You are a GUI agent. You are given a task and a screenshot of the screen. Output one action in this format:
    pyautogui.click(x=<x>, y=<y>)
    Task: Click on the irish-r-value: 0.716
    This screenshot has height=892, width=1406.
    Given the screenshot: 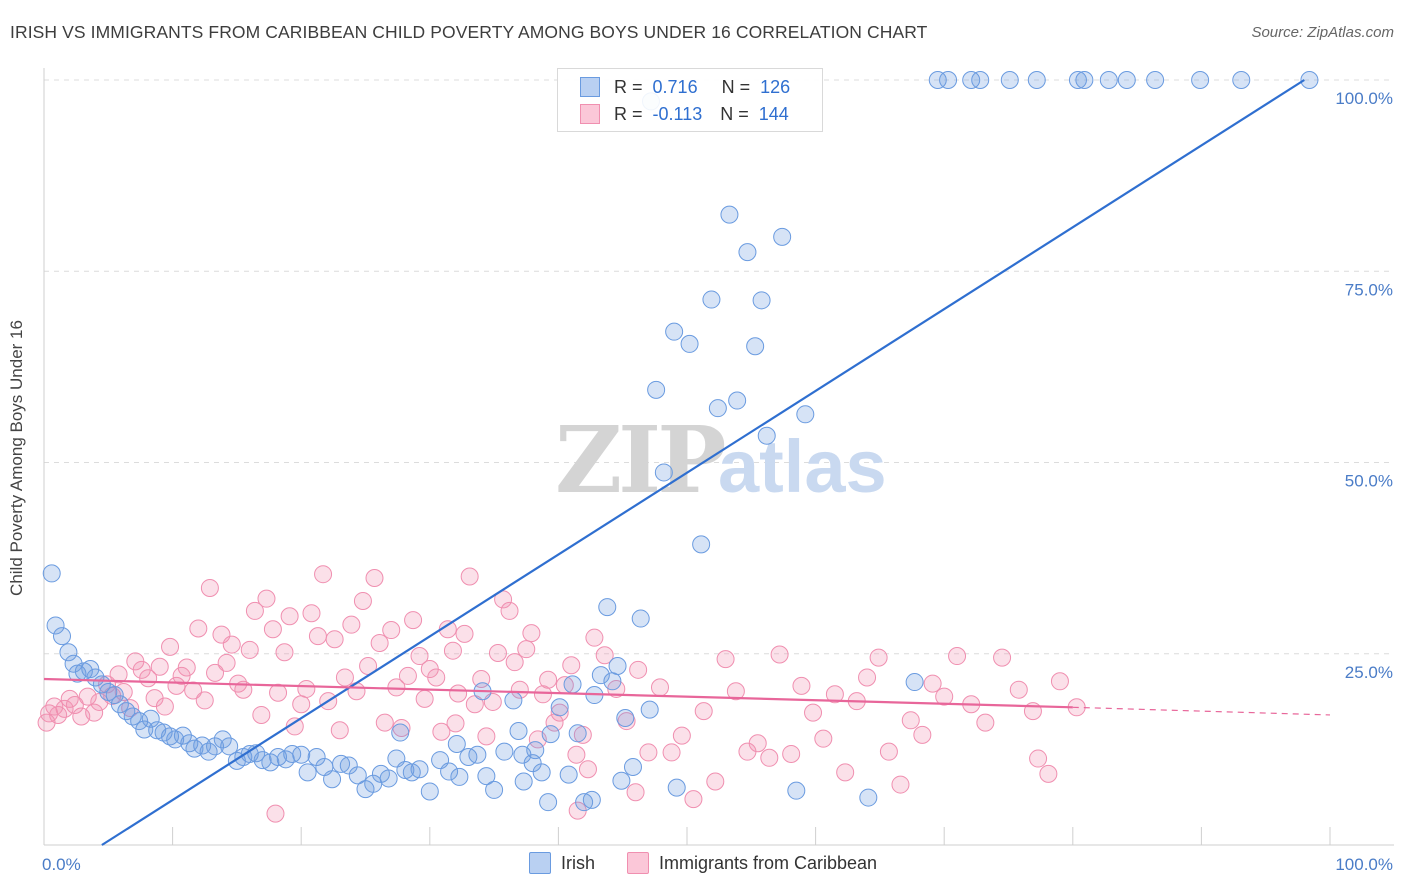 What is the action you would take?
    pyautogui.click(x=675, y=86)
    